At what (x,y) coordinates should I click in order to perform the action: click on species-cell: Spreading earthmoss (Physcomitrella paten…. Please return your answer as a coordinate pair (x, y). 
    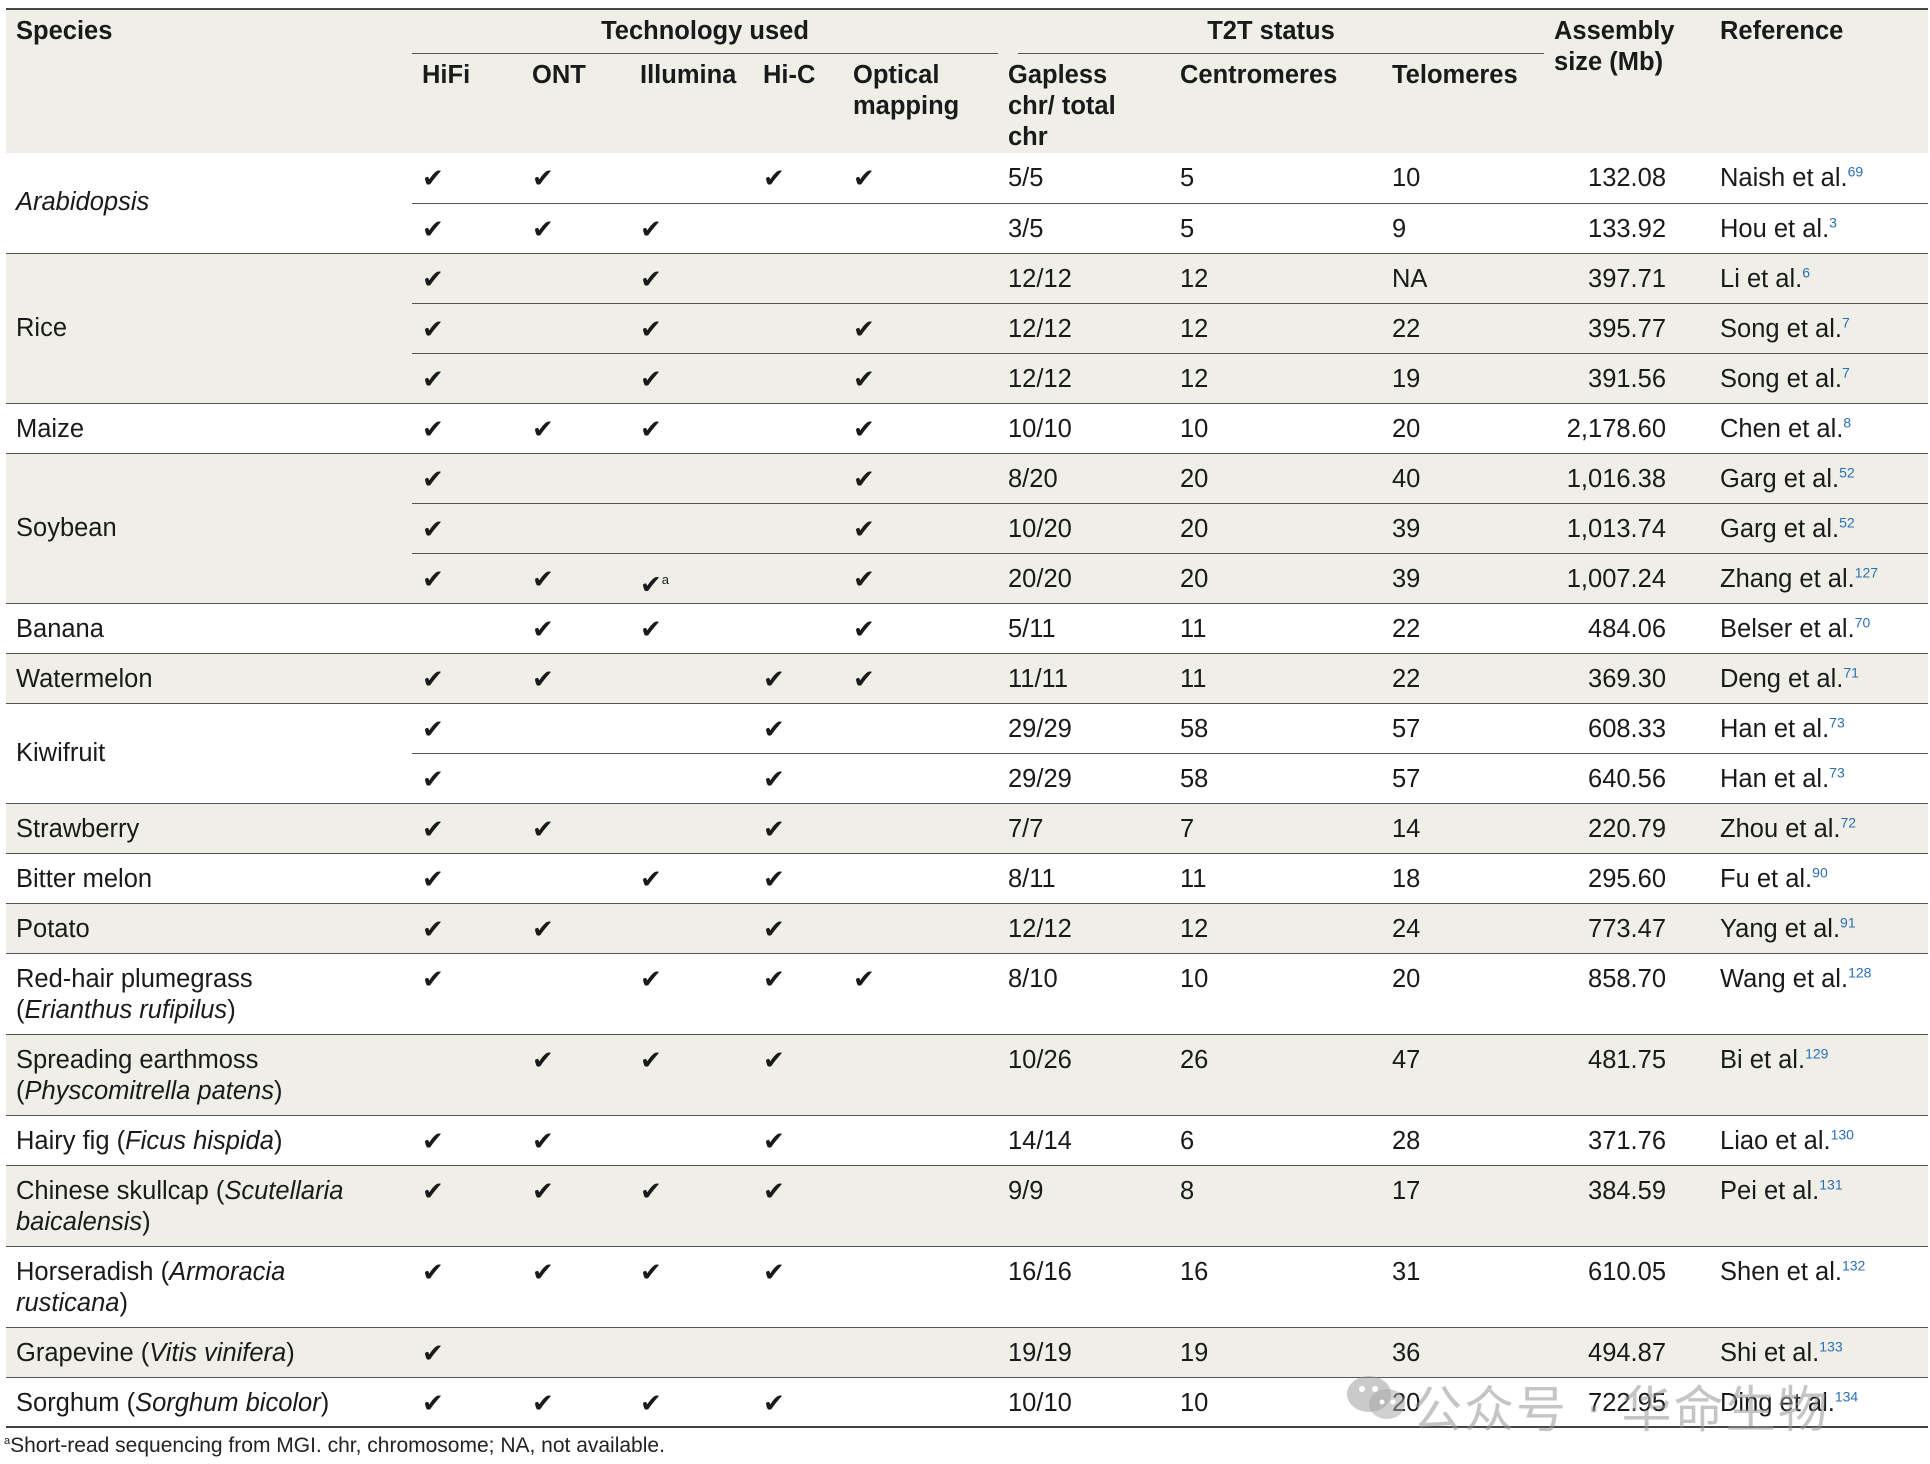
    Looking at the image, I should click on (209, 1074).